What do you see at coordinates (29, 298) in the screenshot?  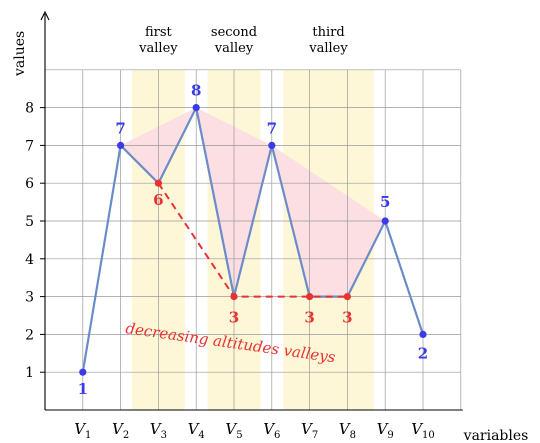 I see `y-tick-label: 3` at bounding box center [29, 298].